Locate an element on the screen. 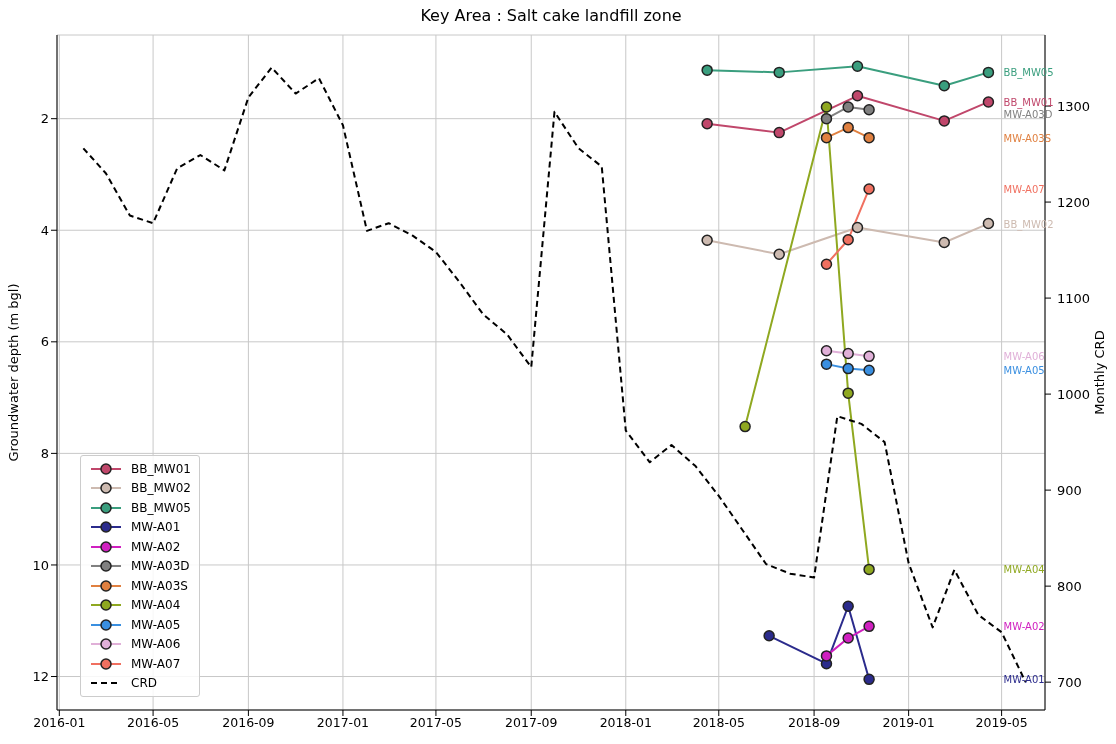 Image resolution: width=1116 pixels, height=744 pixels. legend-label: MW-A03S is located at coordinates (159, 585).